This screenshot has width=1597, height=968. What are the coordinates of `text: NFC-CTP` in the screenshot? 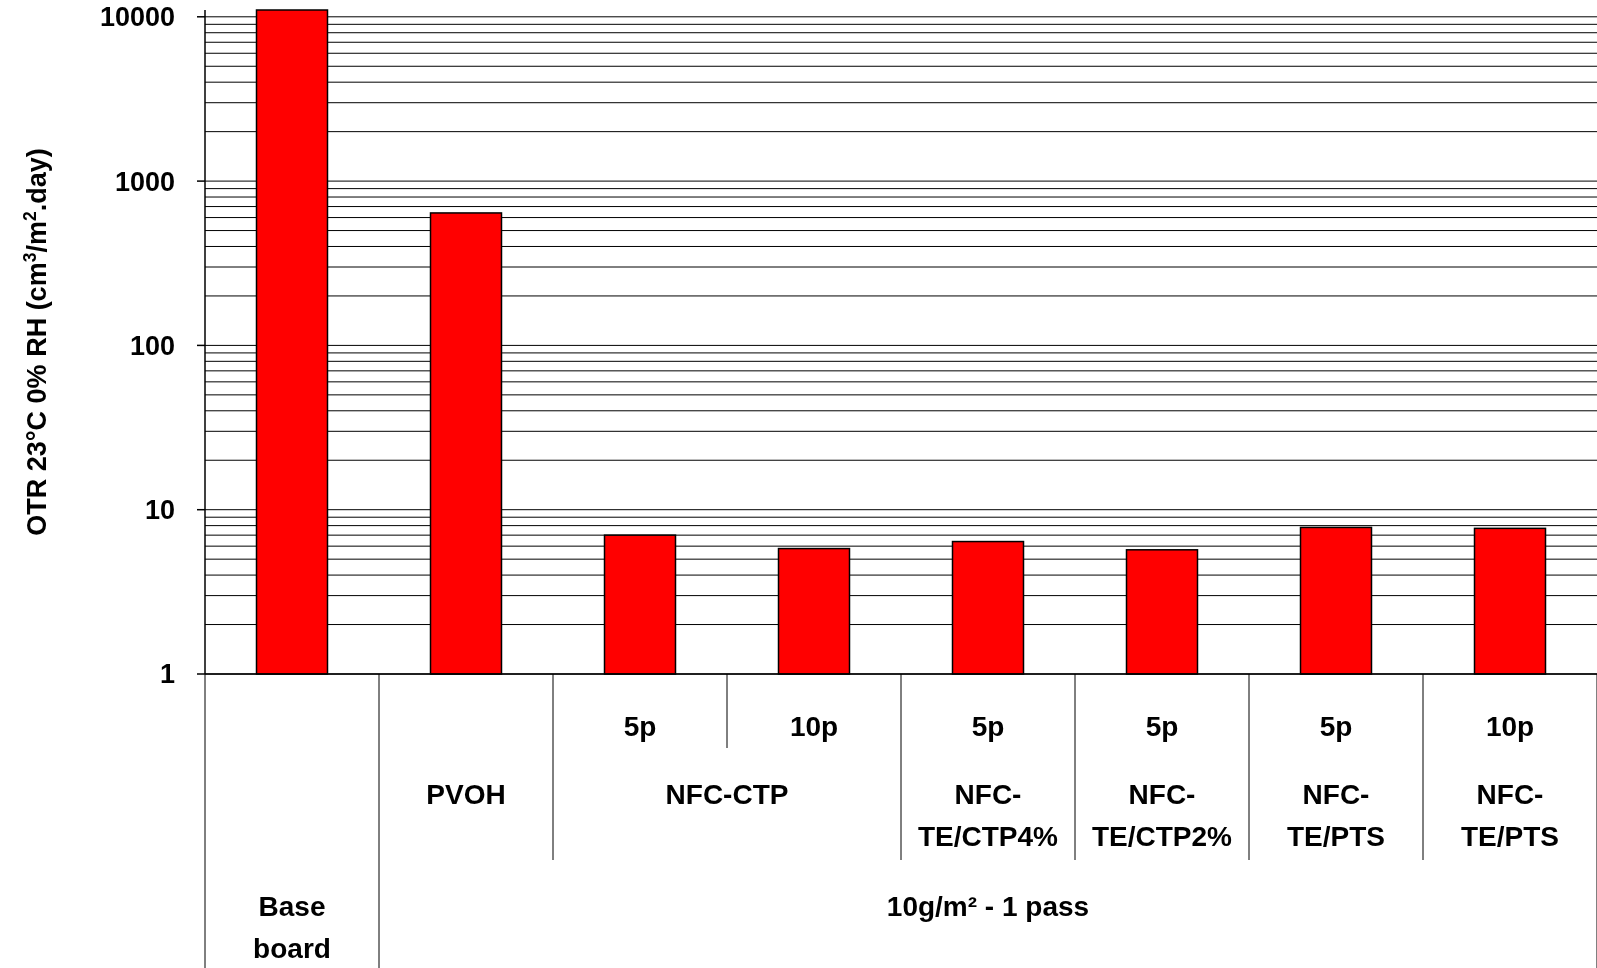 It's located at (727, 794).